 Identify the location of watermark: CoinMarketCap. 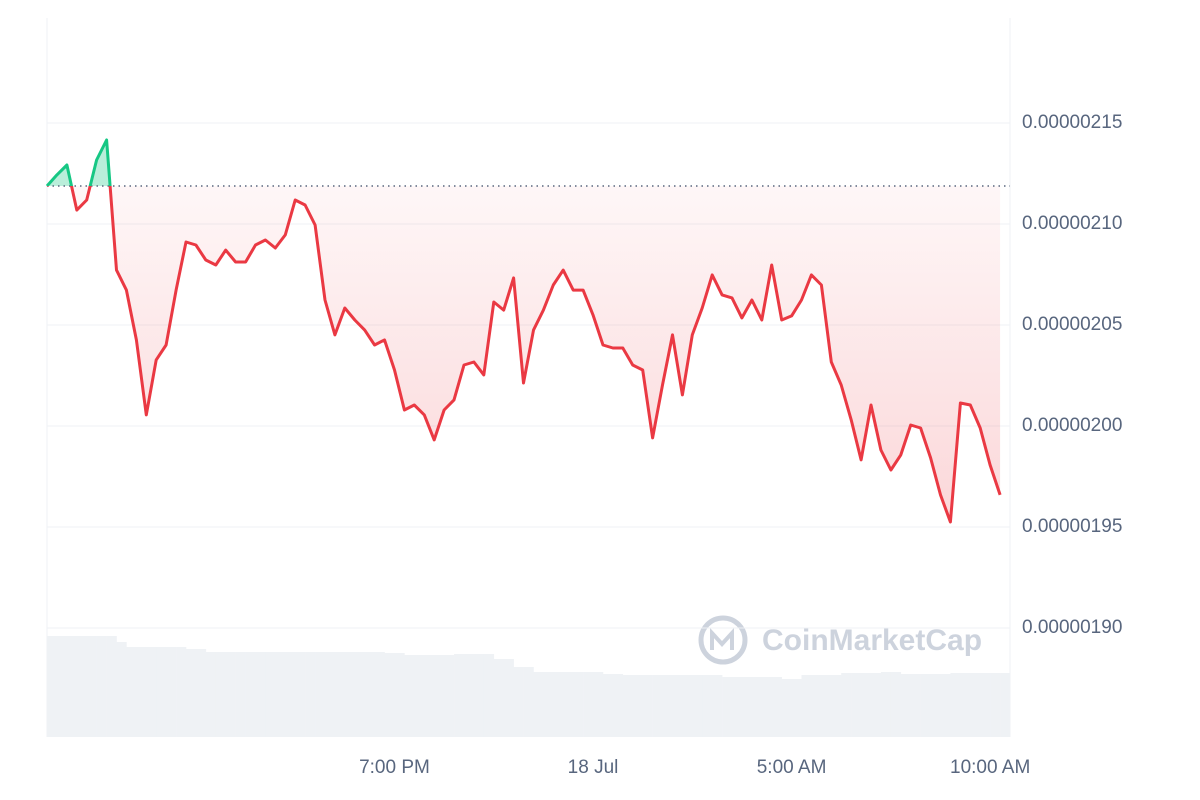
(840, 640).